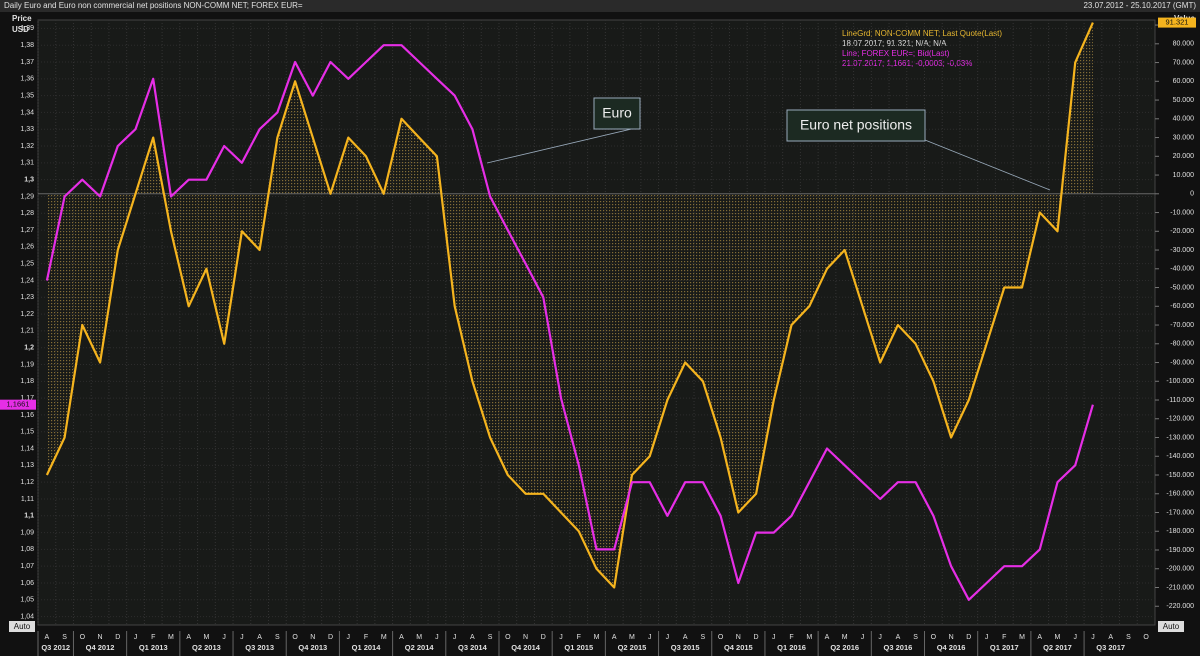 Image resolution: width=1200 pixels, height=656 pixels. I want to click on legend-entry: 21.07.2017; 1,1661; -0,0003; -0,03%, so click(907, 63).